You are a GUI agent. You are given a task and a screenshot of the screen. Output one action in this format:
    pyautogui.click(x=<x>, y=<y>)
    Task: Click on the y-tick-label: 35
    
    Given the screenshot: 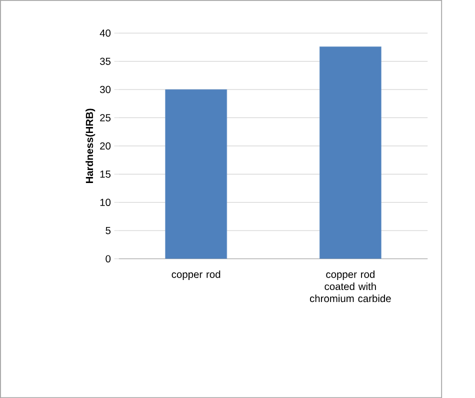 What is the action you would take?
    pyautogui.click(x=105, y=61)
    